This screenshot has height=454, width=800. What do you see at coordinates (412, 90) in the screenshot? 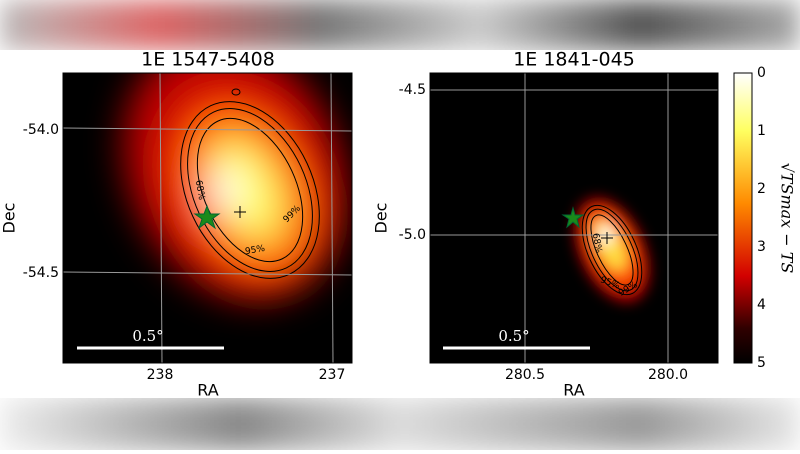
I see `y-tick-label: -4.5` at bounding box center [412, 90].